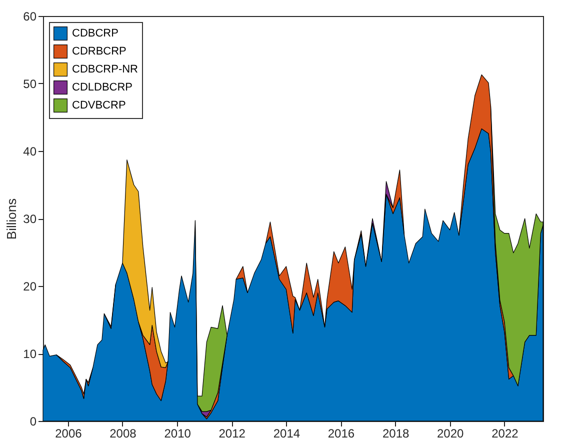 Image resolution: width=571 pixels, height=448 pixels. What do you see at coordinates (102, 88) in the screenshot?
I see `legend-label: CDLDBCRP` at bounding box center [102, 88].